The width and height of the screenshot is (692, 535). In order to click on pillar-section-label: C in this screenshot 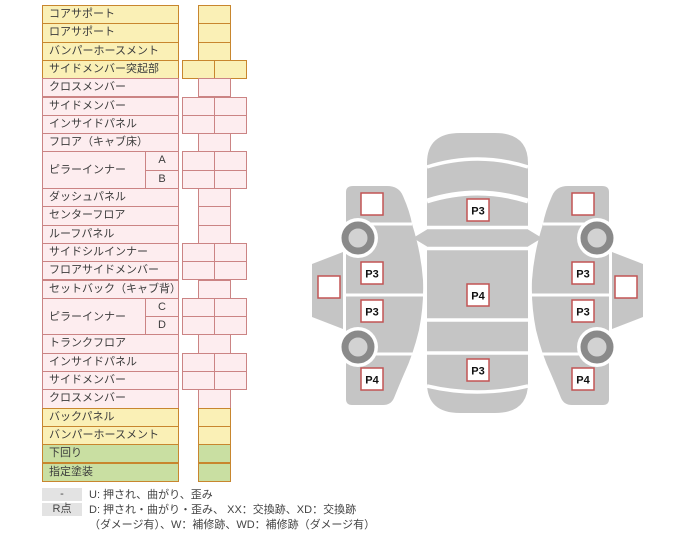, I will do `click(162, 307)`.